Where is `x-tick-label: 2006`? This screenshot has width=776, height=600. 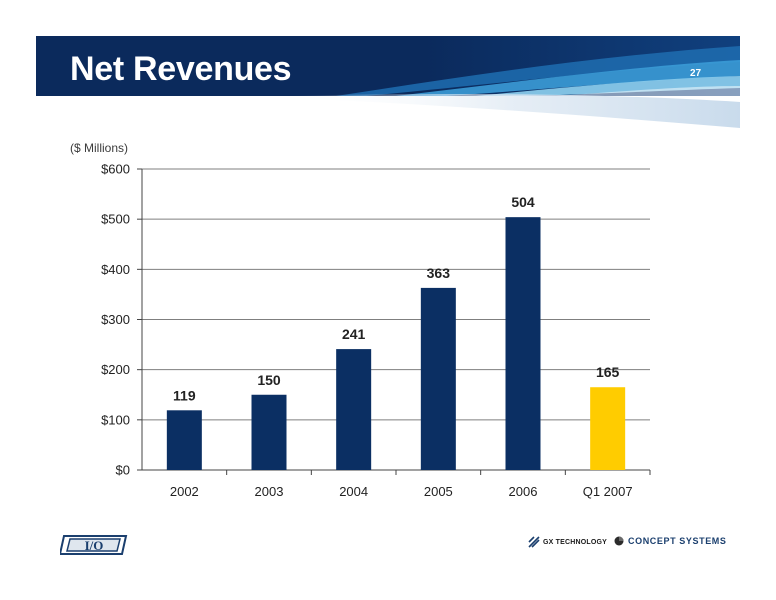 x-tick-label: 2006 is located at coordinates (523, 491).